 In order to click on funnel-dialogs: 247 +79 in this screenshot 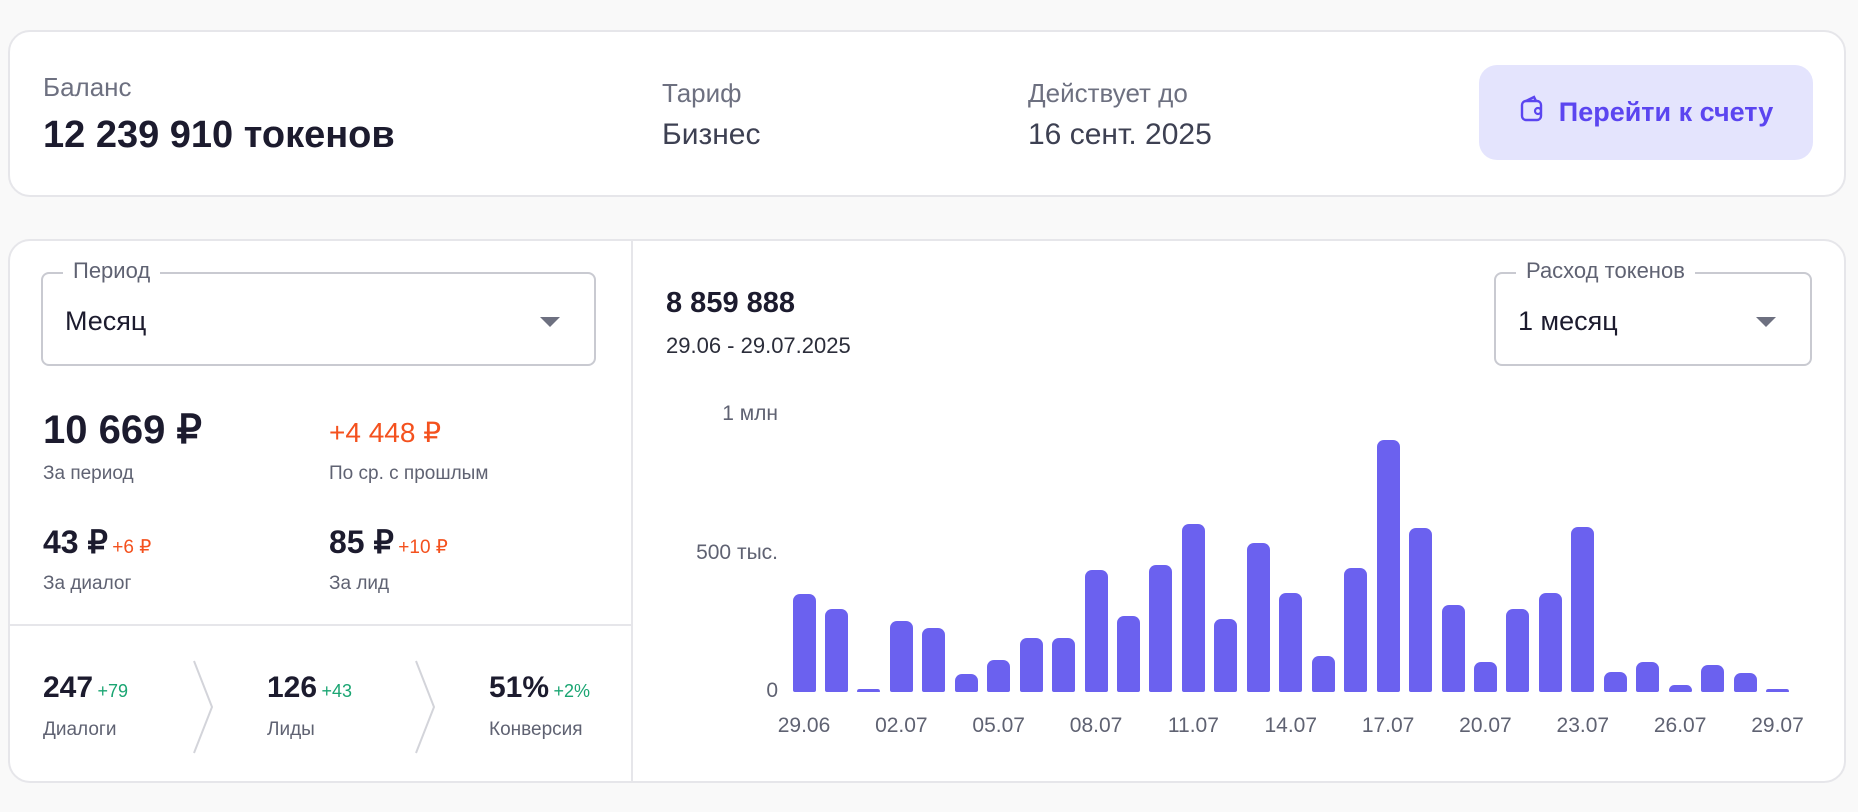, I will do `click(85, 688)`.